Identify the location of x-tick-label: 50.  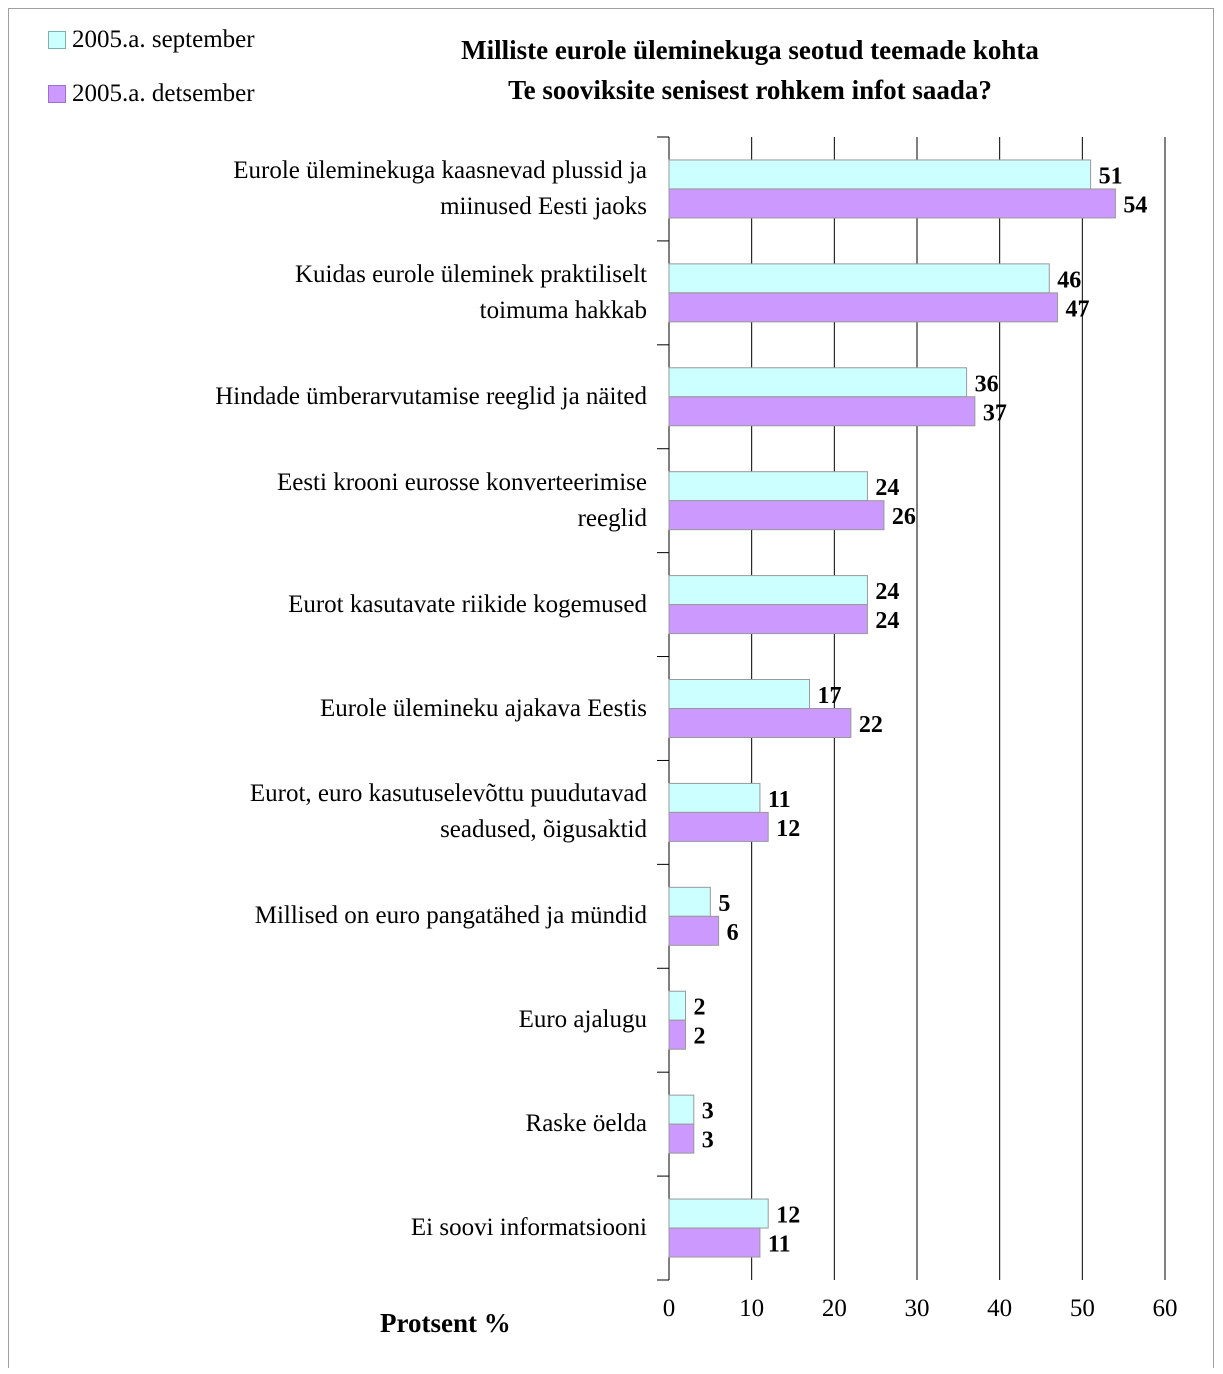
(1082, 1308).